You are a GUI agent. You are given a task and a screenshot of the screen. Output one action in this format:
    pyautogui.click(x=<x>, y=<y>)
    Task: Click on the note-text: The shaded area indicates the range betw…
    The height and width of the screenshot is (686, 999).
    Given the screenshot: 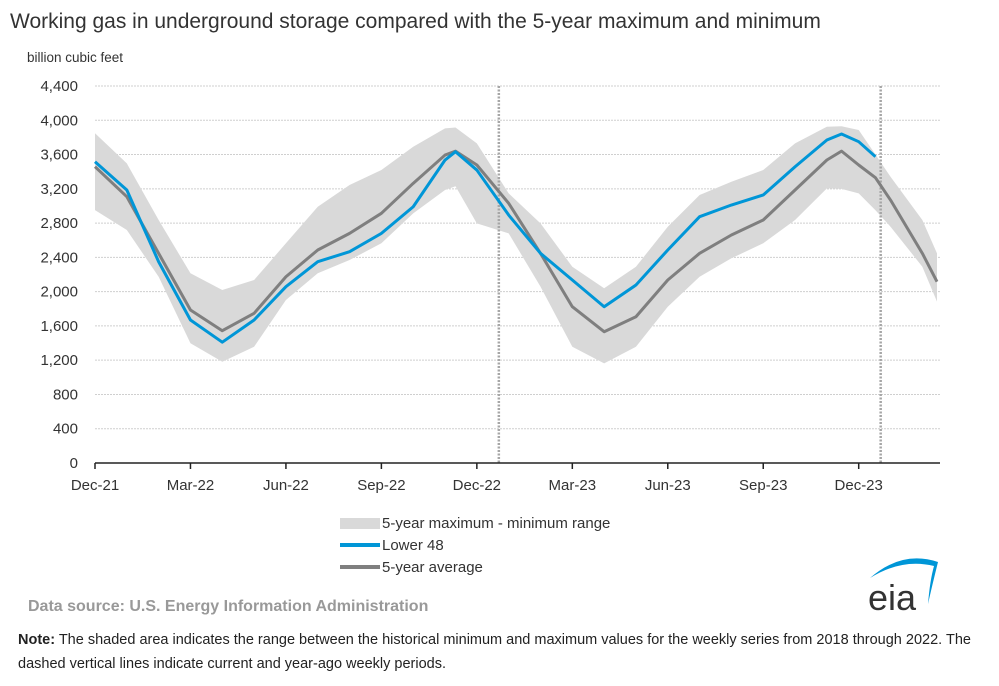 What is the action you would take?
    pyautogui.click(x=494, y=652)
    